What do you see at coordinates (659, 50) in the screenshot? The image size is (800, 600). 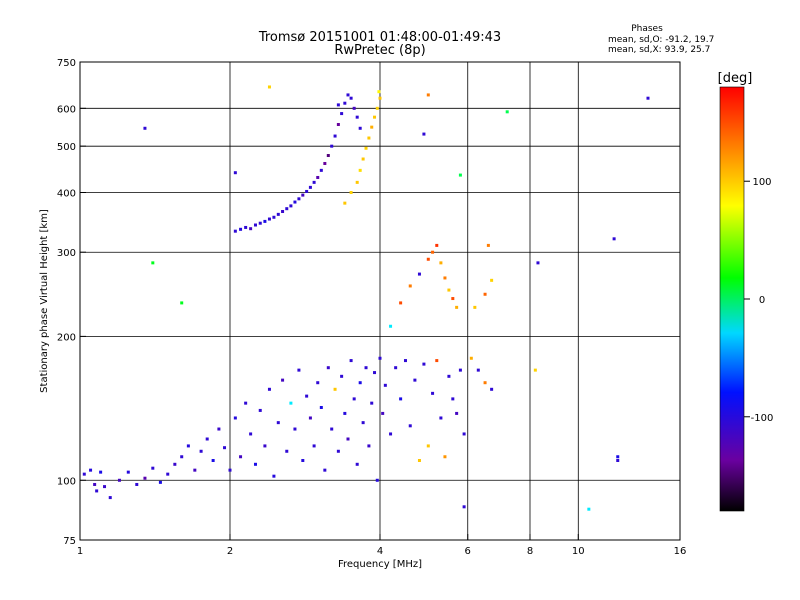 I see `phases-x-stats: mean, sd,X: 93.9, 25.7` at bounding box center [659, 50].